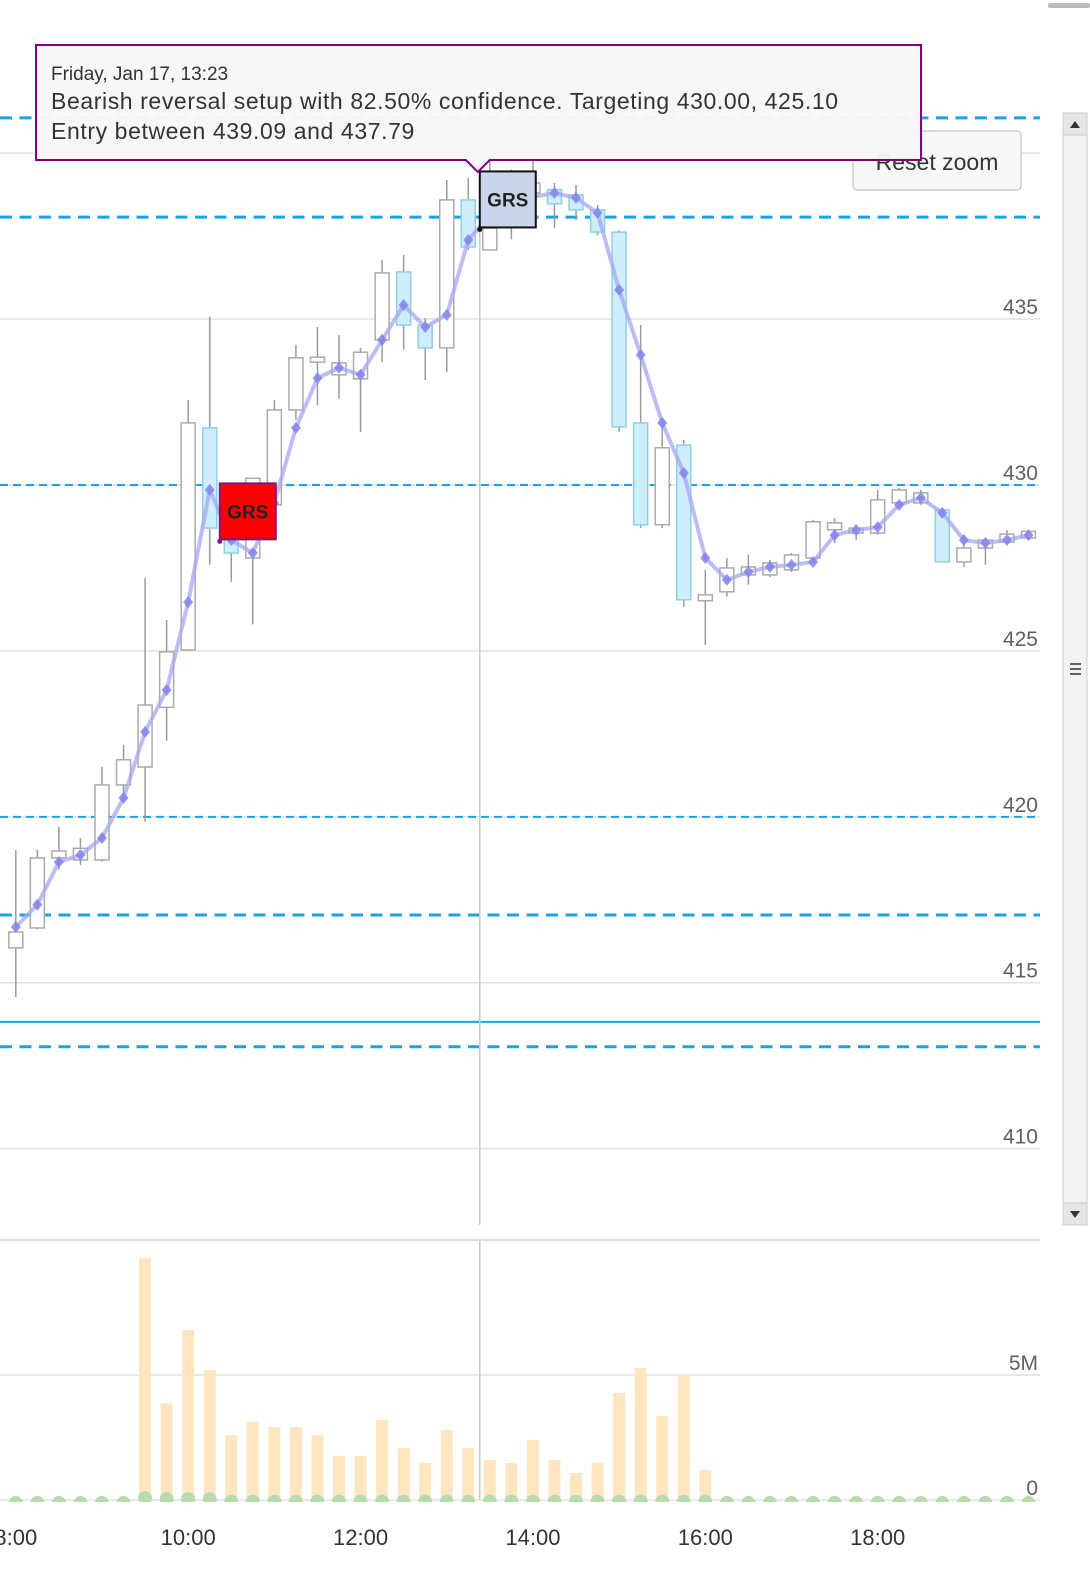 The image size is (1090, 1572). I want to click on y-tick-label: 425, so click(1020, 639).